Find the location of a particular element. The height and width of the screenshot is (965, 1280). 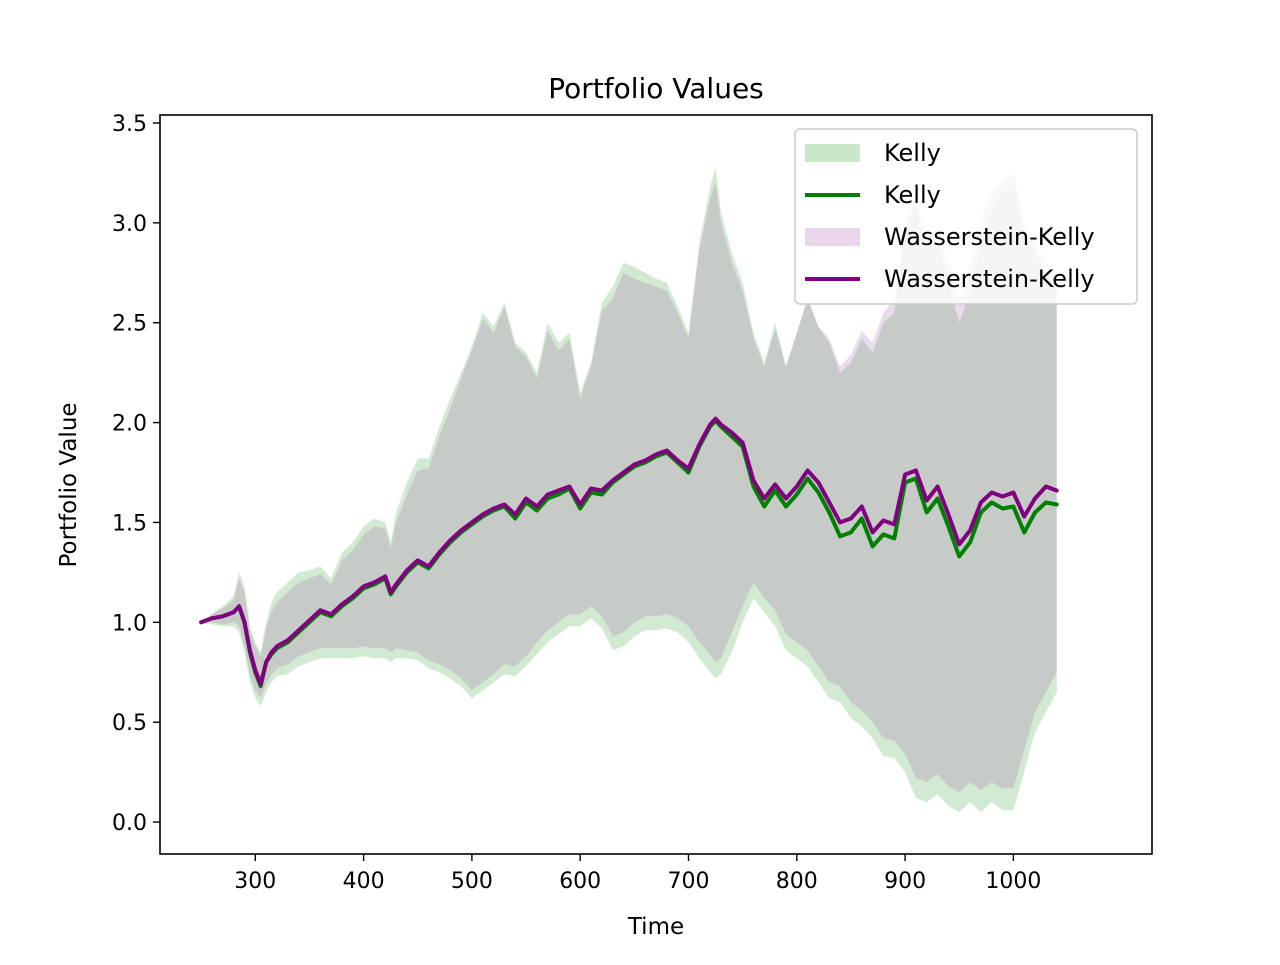

x-axis-ticks: 300 400 500 600 700 800 900 1000 is located at coordinates (637, 874).